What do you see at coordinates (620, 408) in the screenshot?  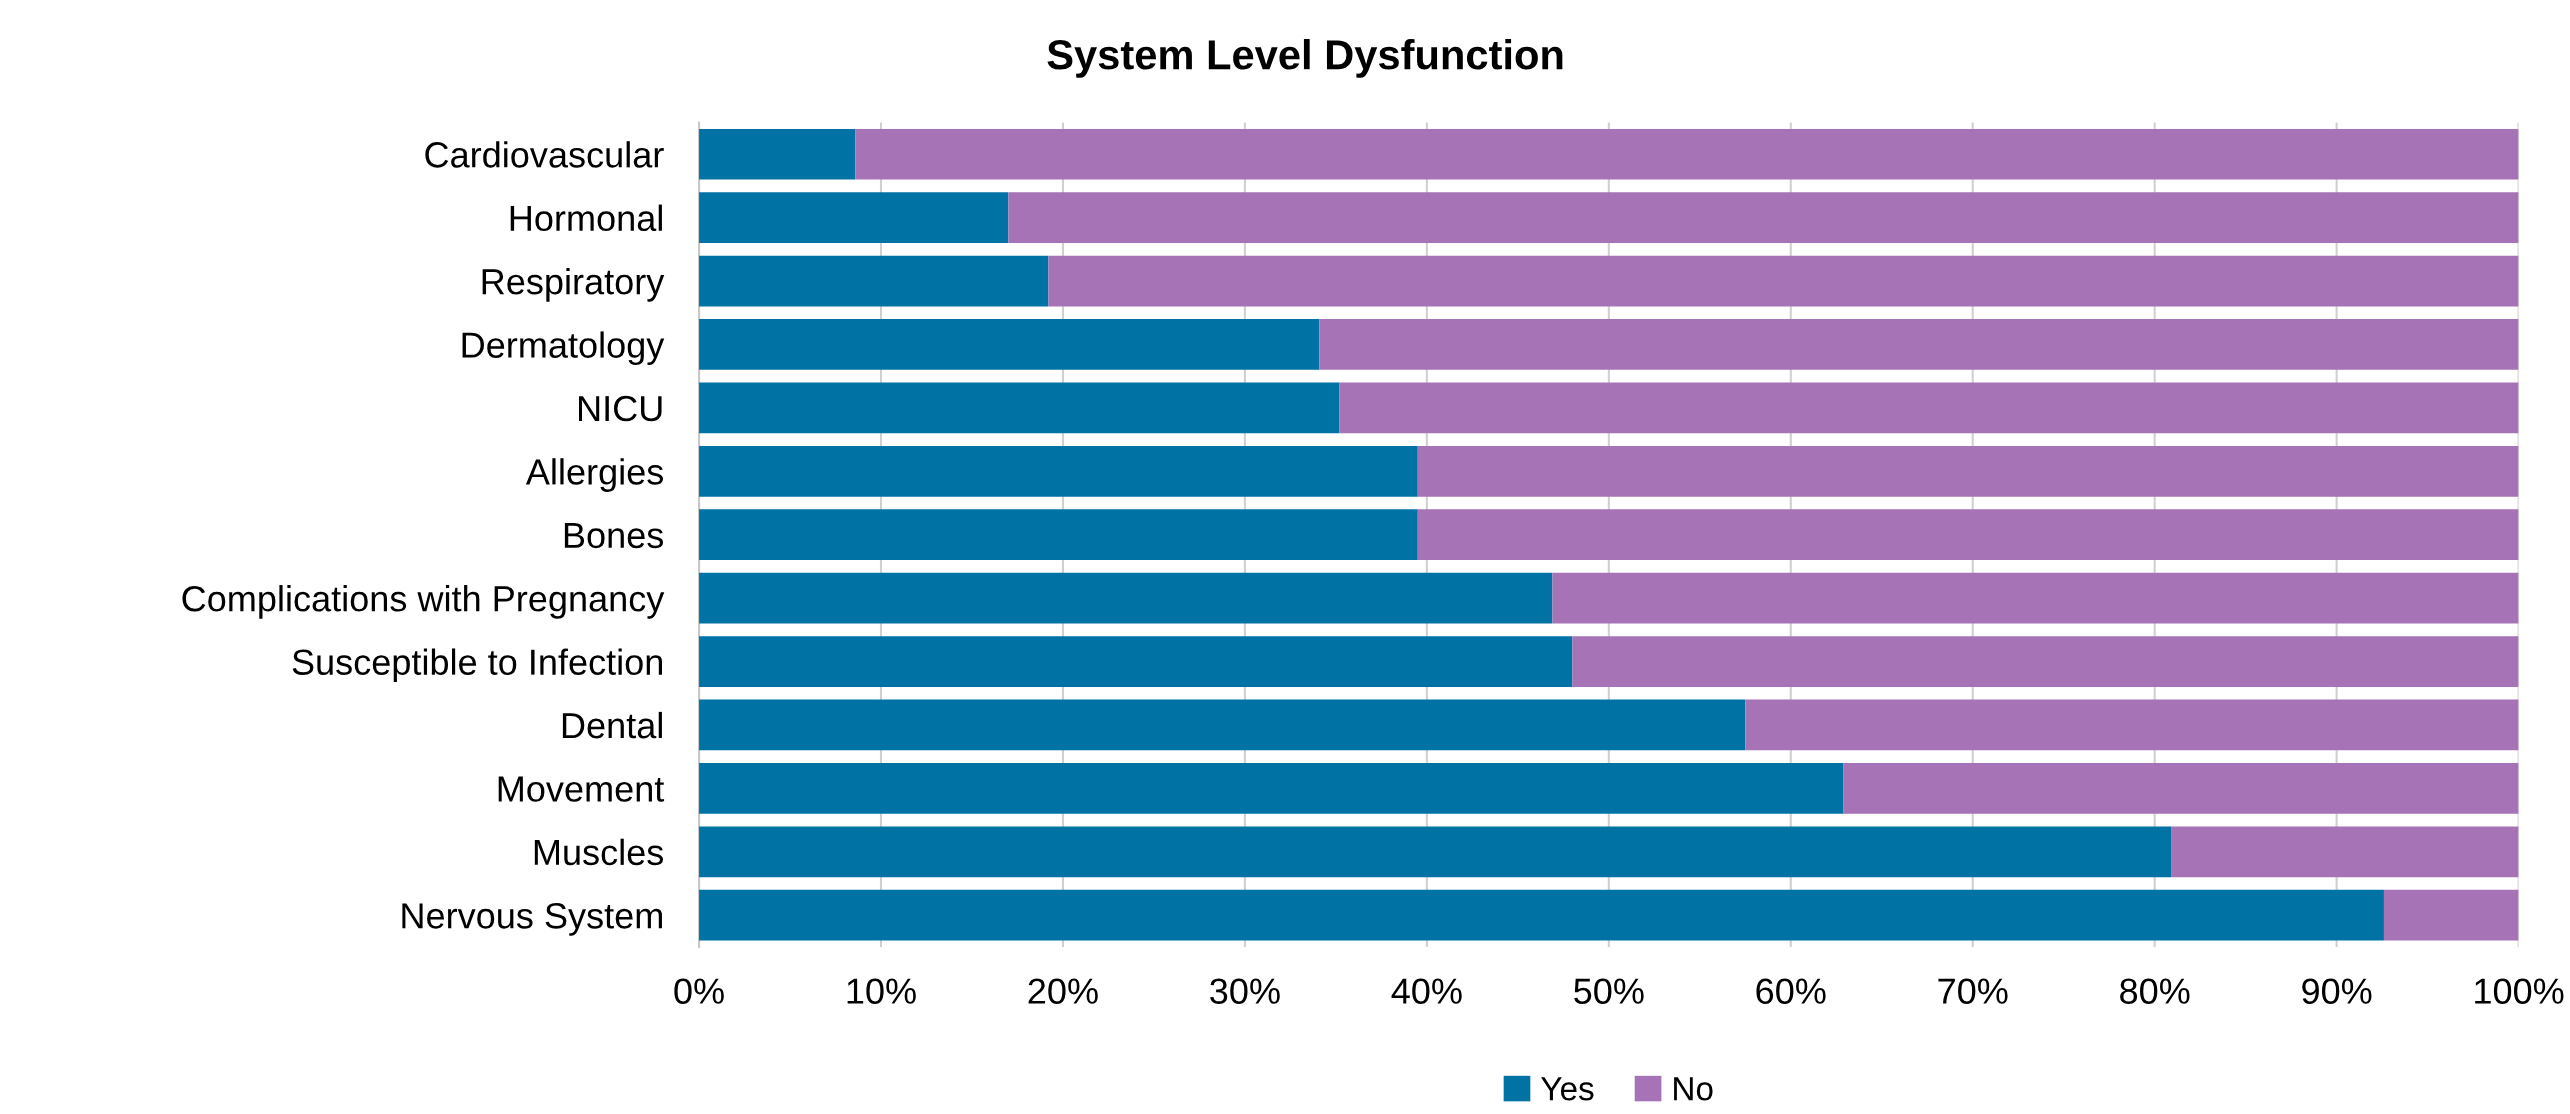 I see `y-tick-label: NICU` at bounding box center [620, 408].